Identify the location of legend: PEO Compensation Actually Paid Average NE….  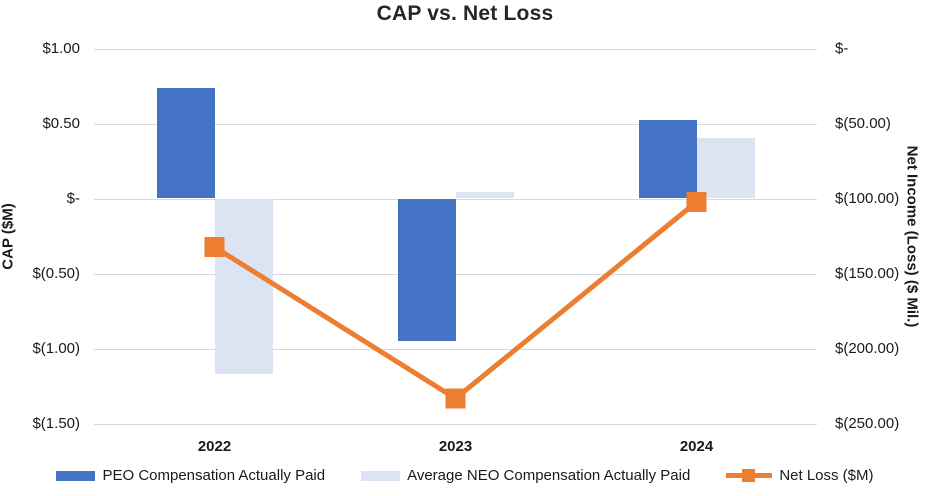
(465, 475).